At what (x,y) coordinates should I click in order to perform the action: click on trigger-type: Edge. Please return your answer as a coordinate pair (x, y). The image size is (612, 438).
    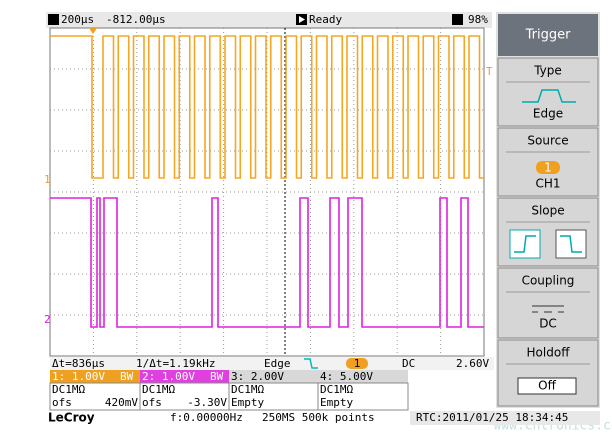
    Looking at the image, I should click on (277, 363).